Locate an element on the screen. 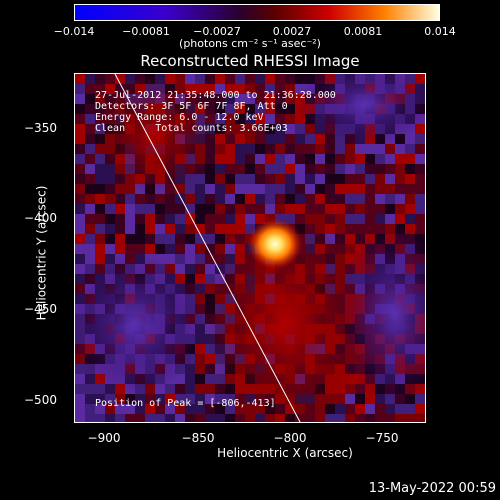  x-tick-label: −750 is located at coordinates (382, 438).